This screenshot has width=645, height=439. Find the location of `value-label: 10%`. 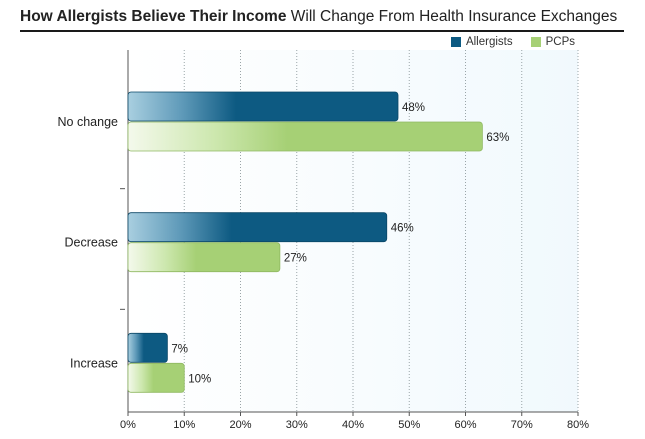

value-label: 10% is located at coordinates (199, 379).